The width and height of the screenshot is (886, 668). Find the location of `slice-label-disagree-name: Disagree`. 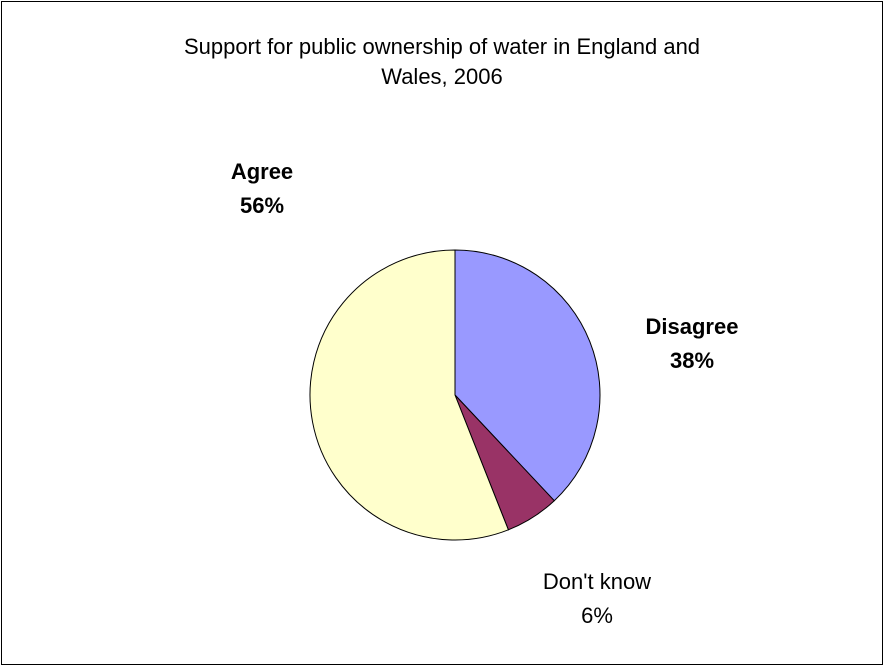

slice-label-disagree-name: Disagree is located at coordinates (692, 326).